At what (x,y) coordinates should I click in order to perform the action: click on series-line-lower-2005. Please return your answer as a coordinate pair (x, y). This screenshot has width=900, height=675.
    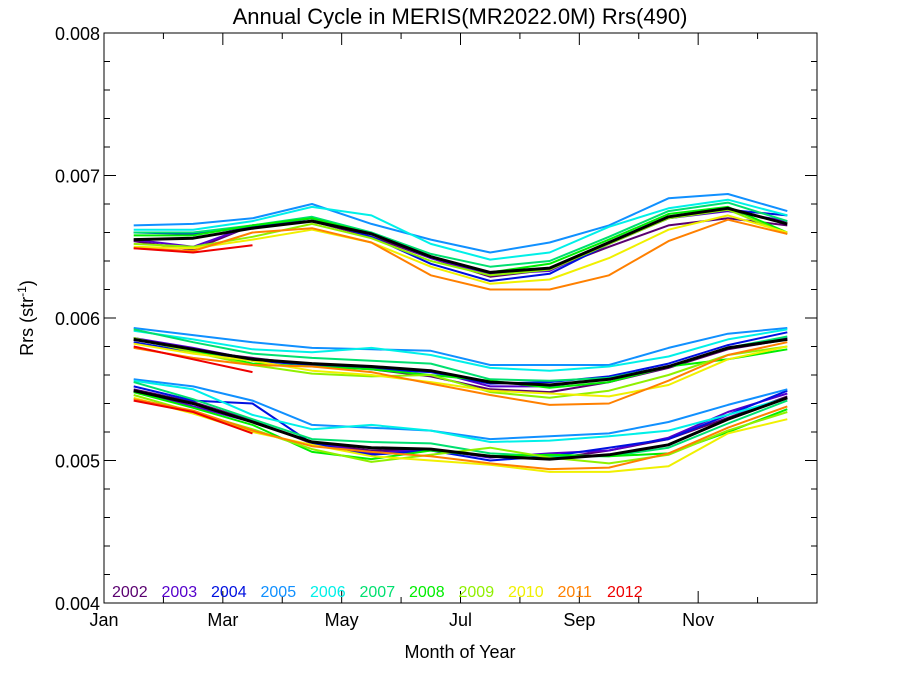
    Looking at the image, I should click on (460, 409).